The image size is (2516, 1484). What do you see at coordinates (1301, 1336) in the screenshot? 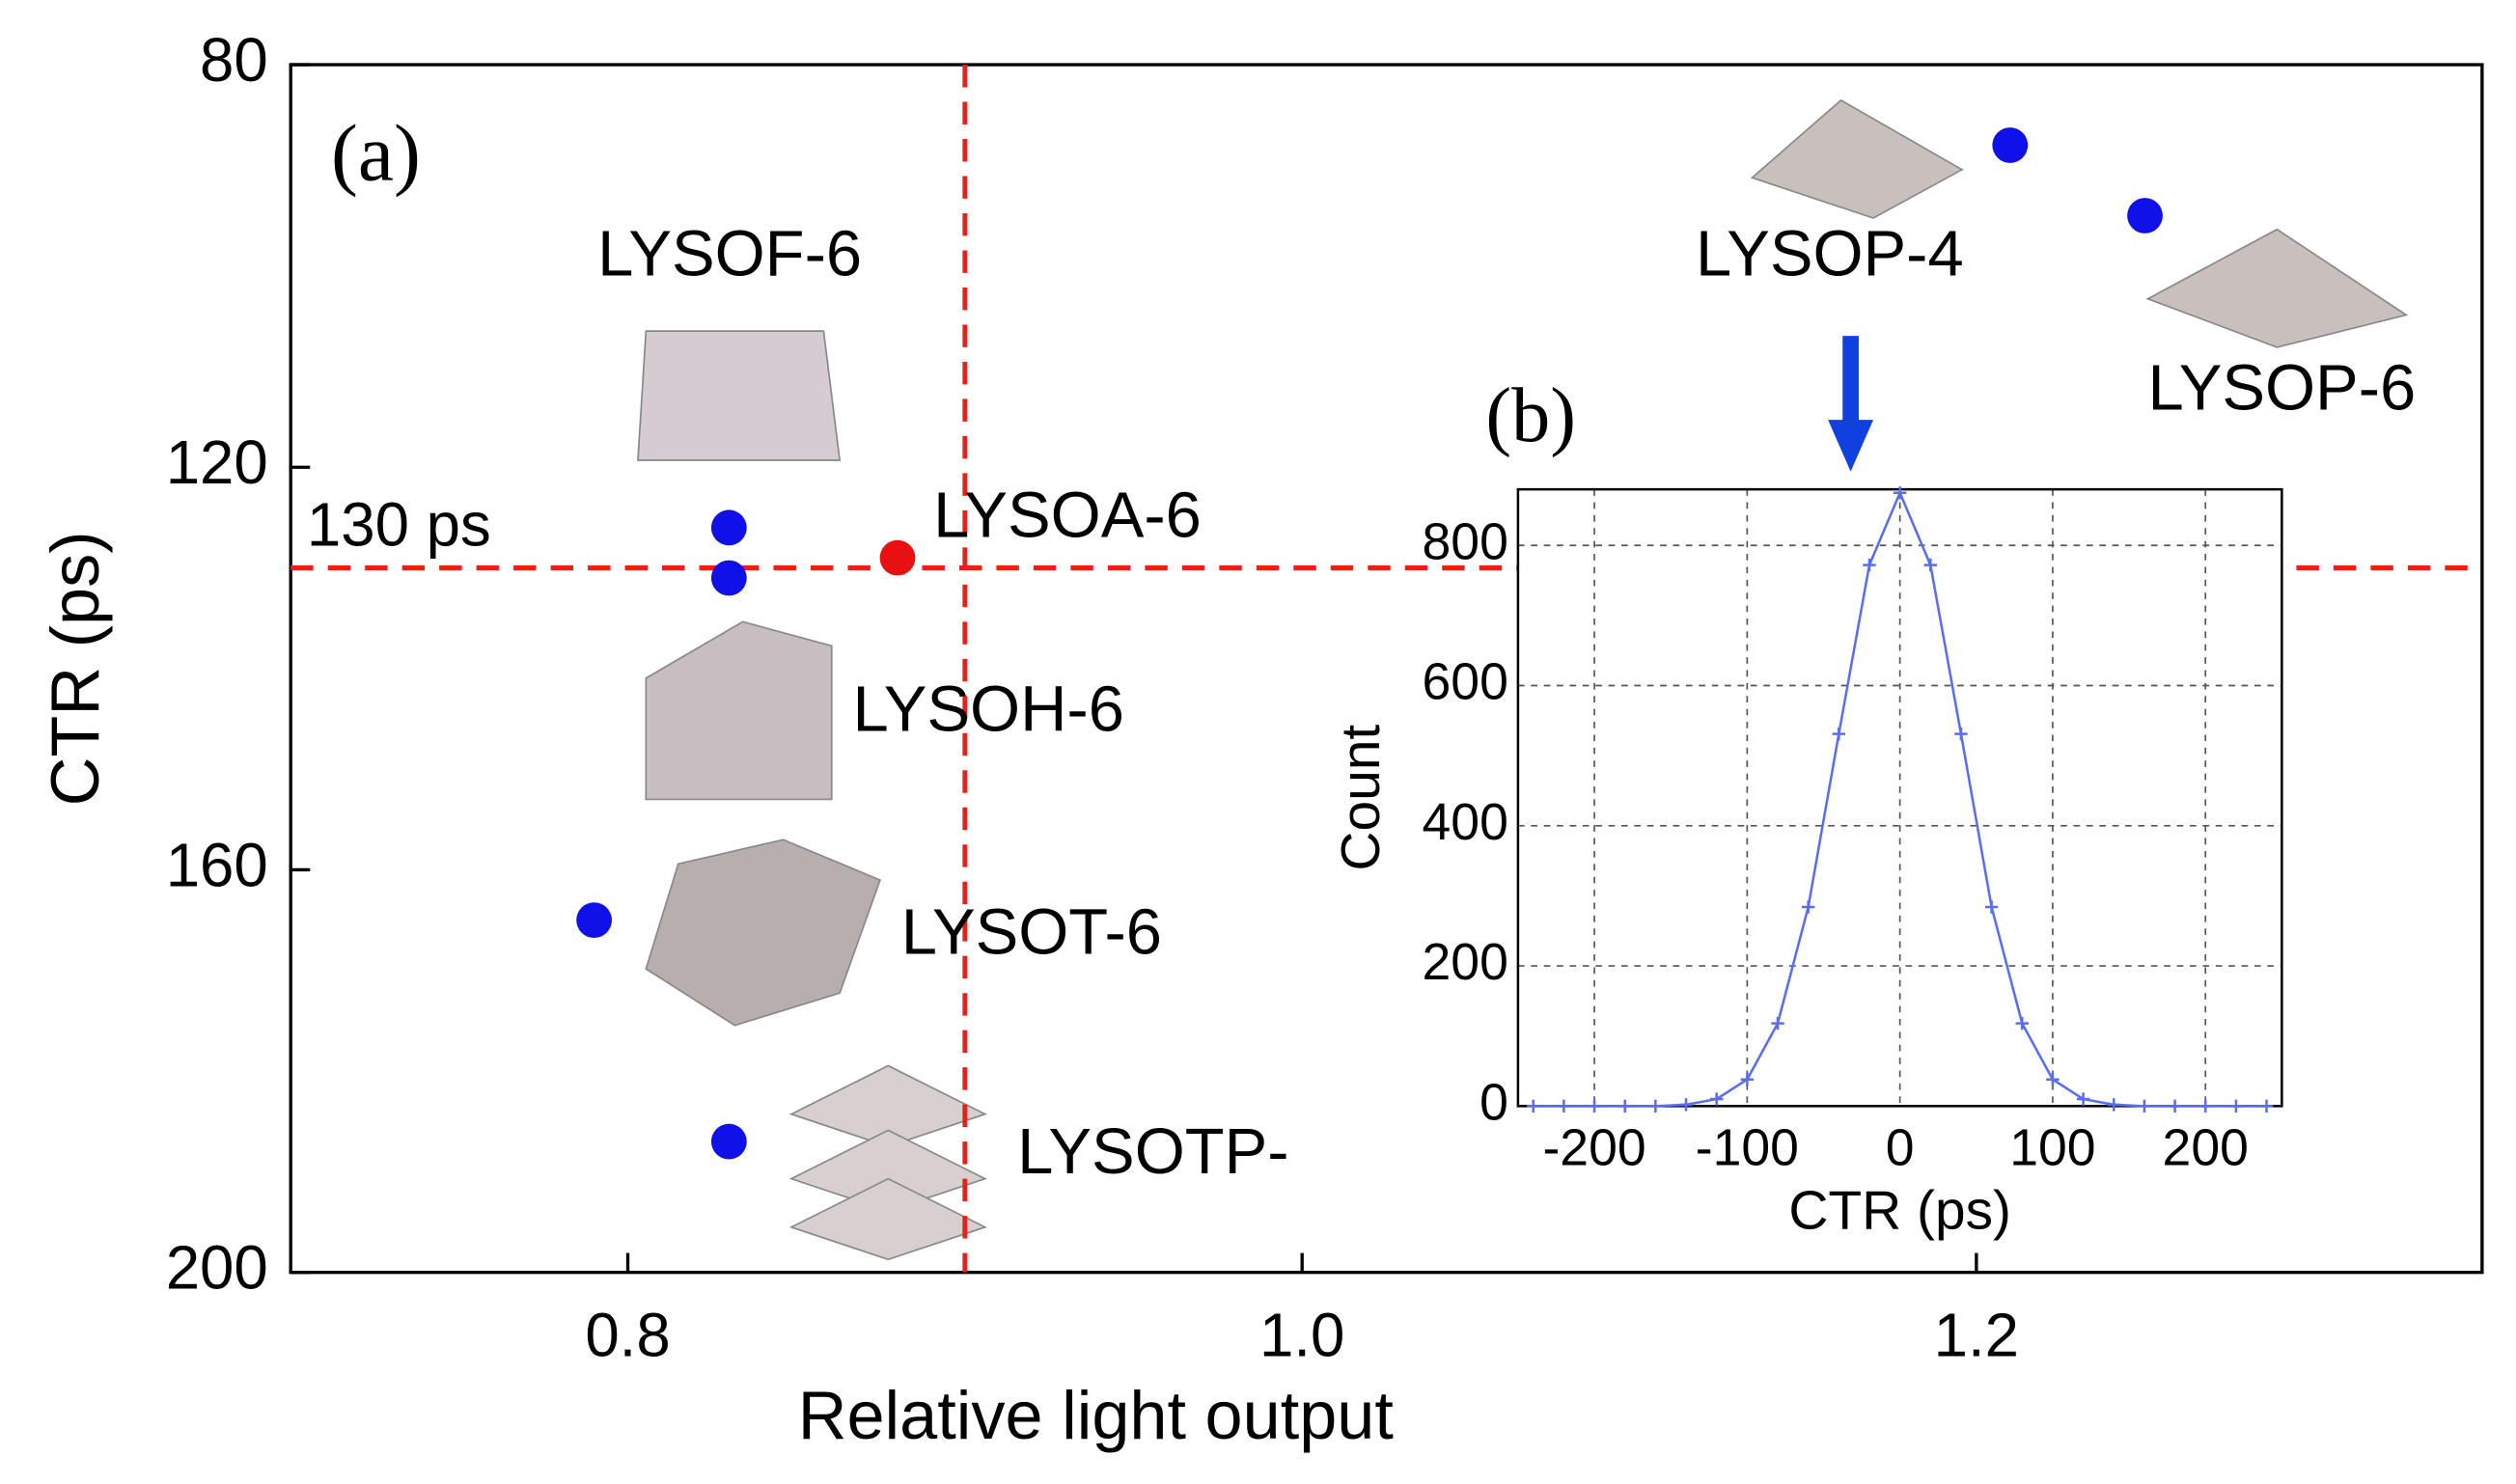
I see `x-tick-label: 1.0` at bounding box center [1301, 1336].